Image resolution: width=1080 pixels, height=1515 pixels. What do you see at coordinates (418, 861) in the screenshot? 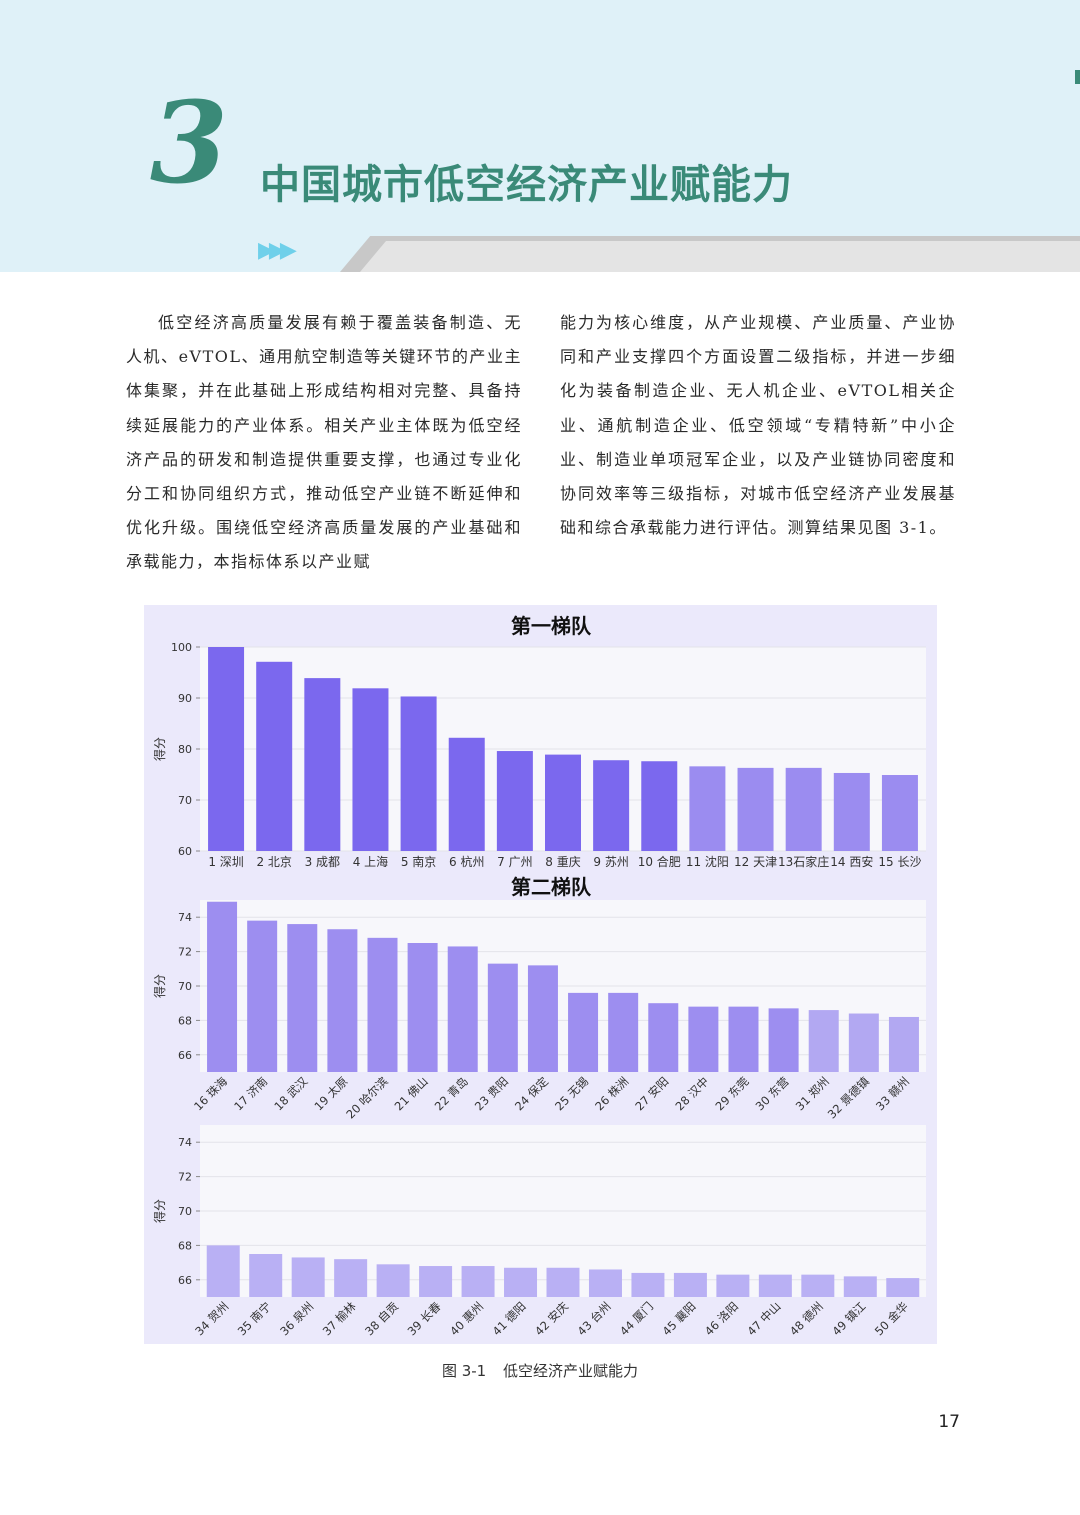
I see `x-tick-label: 5 南京` at bounding box center [418, 861].